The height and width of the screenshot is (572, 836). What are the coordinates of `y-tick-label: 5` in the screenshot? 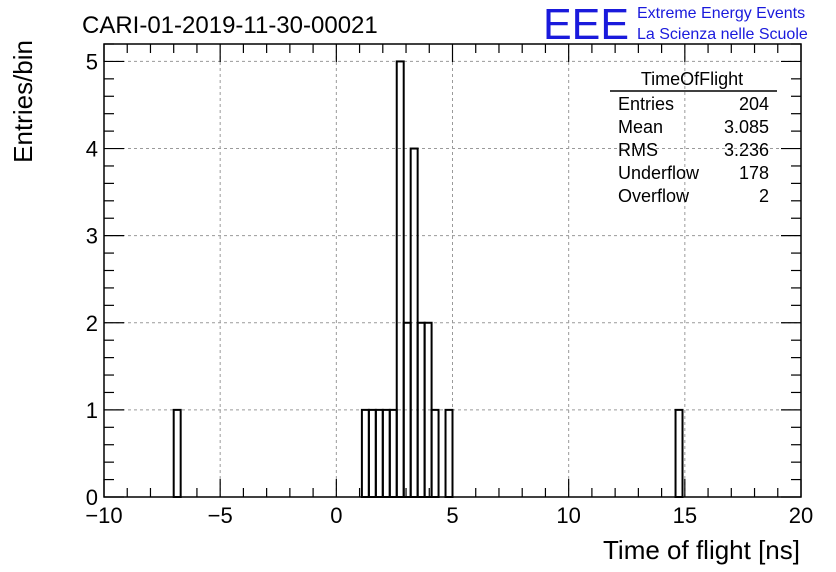 It's located at (92, 61).